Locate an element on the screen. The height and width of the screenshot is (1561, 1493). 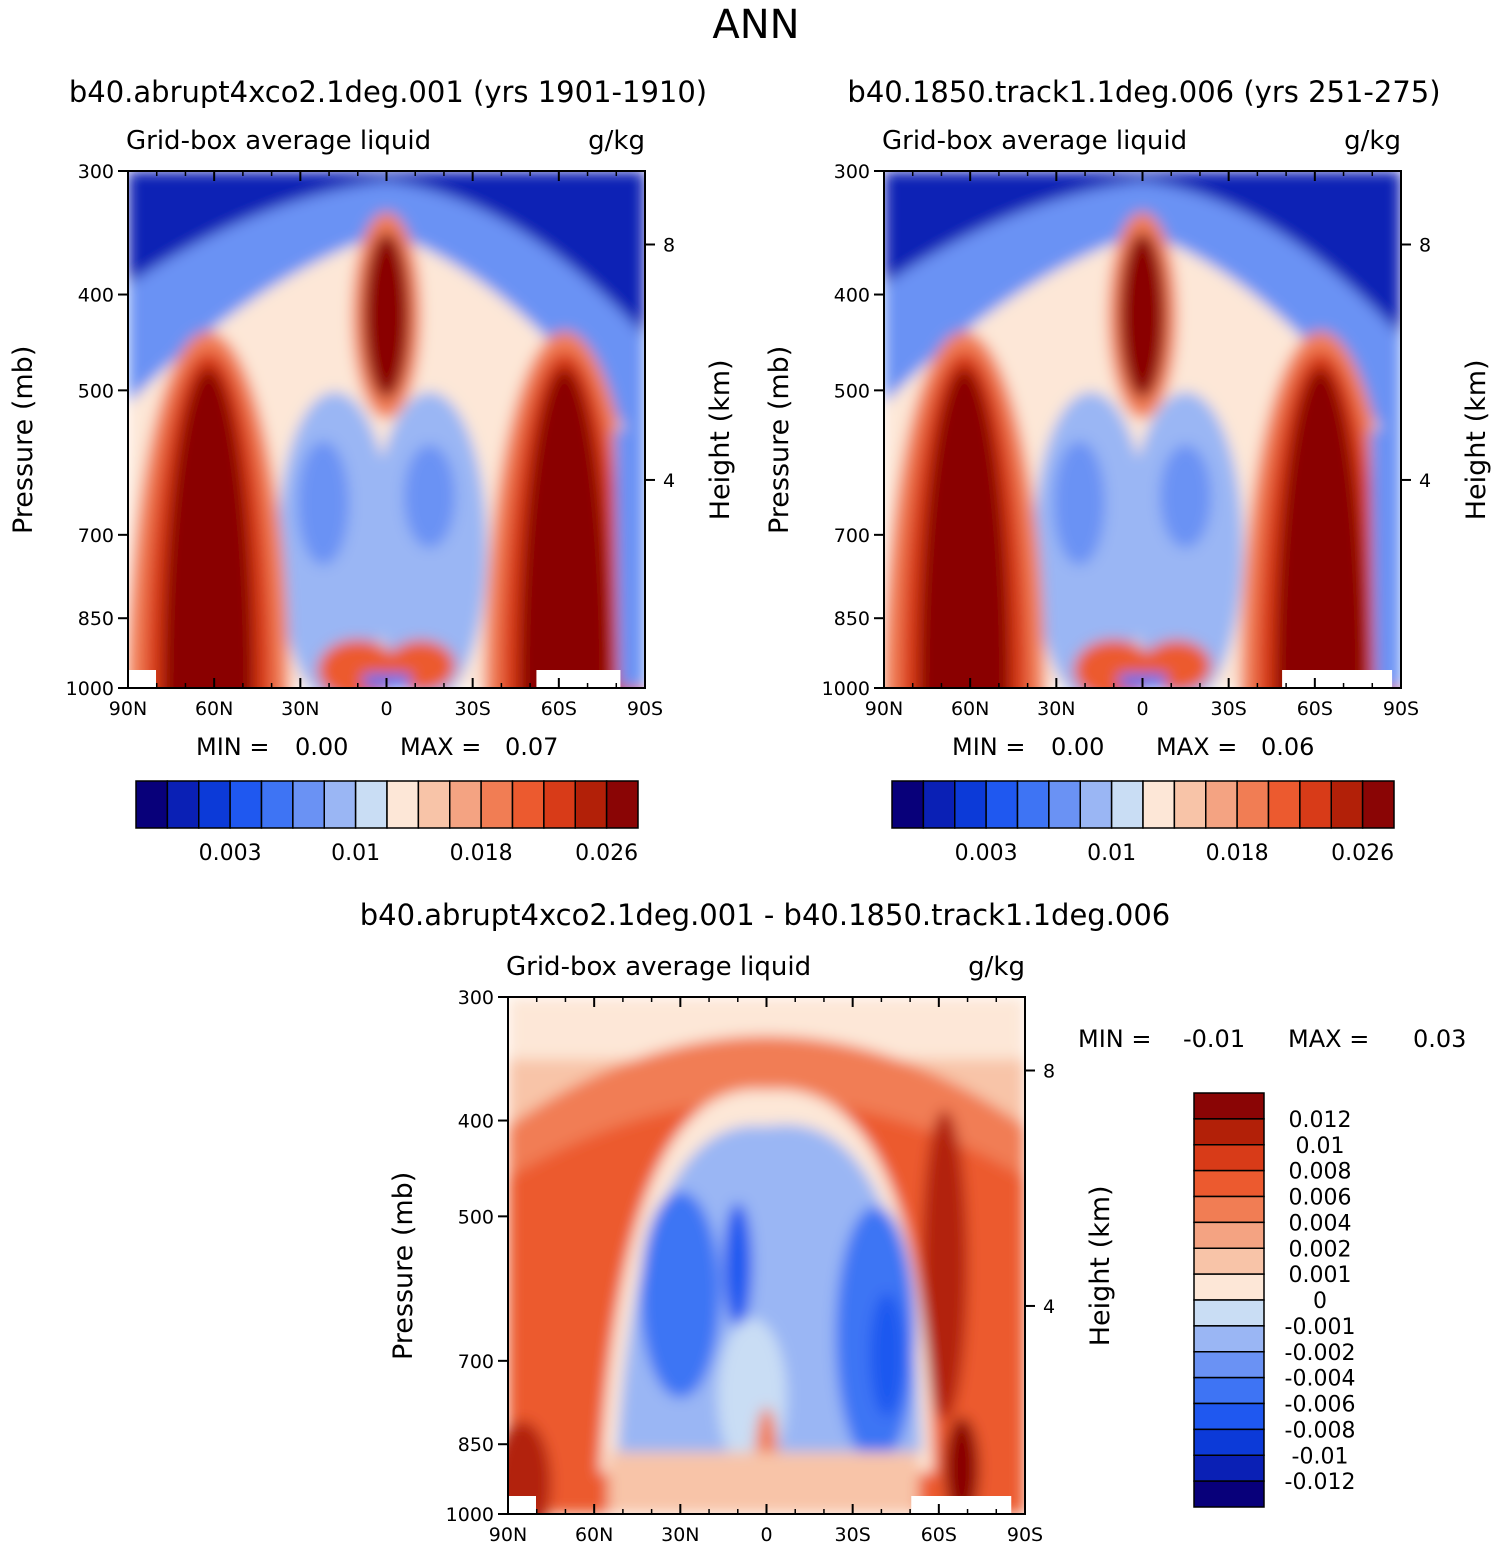
sh-midlat-red is located at coordinates (944, 1265).